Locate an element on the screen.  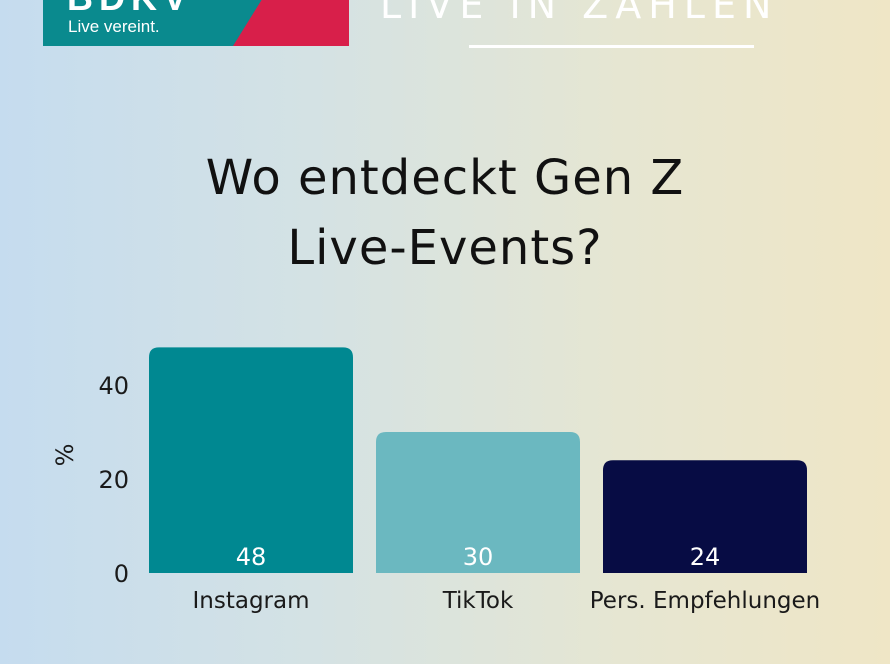
logo-tagline: Live vereint. is located at coordinates (114, 26).